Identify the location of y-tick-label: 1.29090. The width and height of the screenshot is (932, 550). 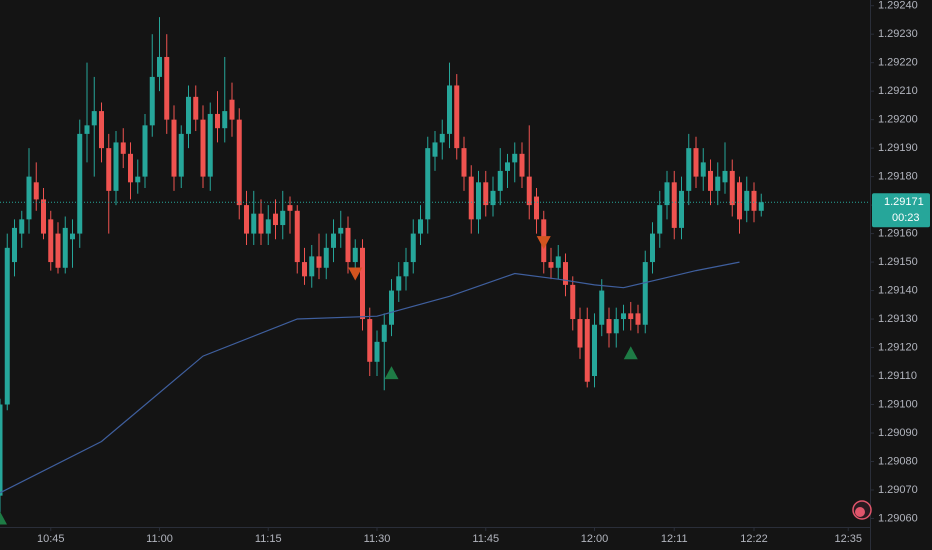
(898, 433).